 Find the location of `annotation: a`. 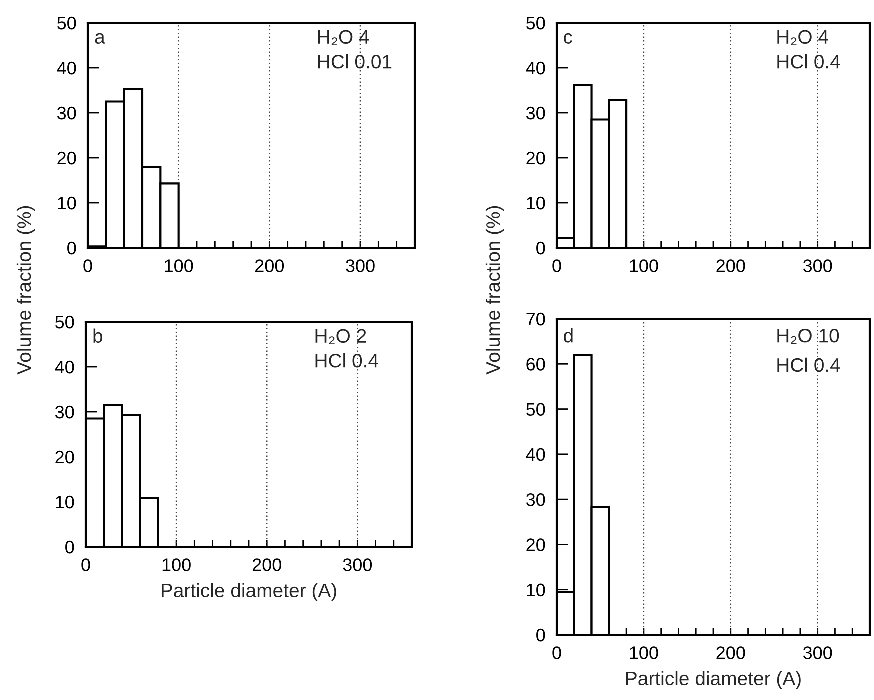

annotation: a is located at coordinates (100, 38).